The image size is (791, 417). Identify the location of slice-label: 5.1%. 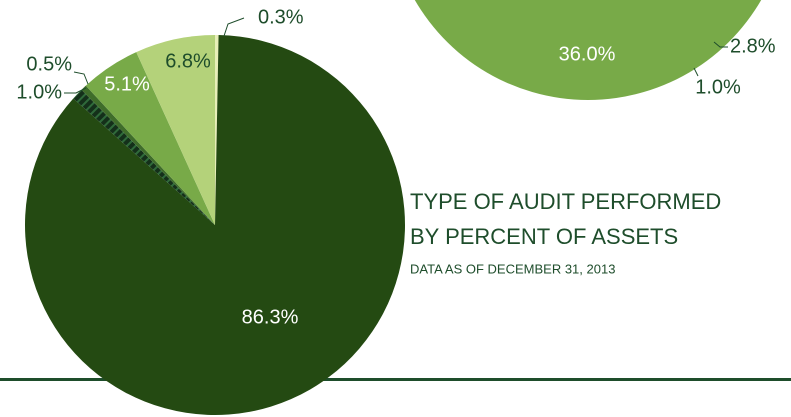
(127, 84).